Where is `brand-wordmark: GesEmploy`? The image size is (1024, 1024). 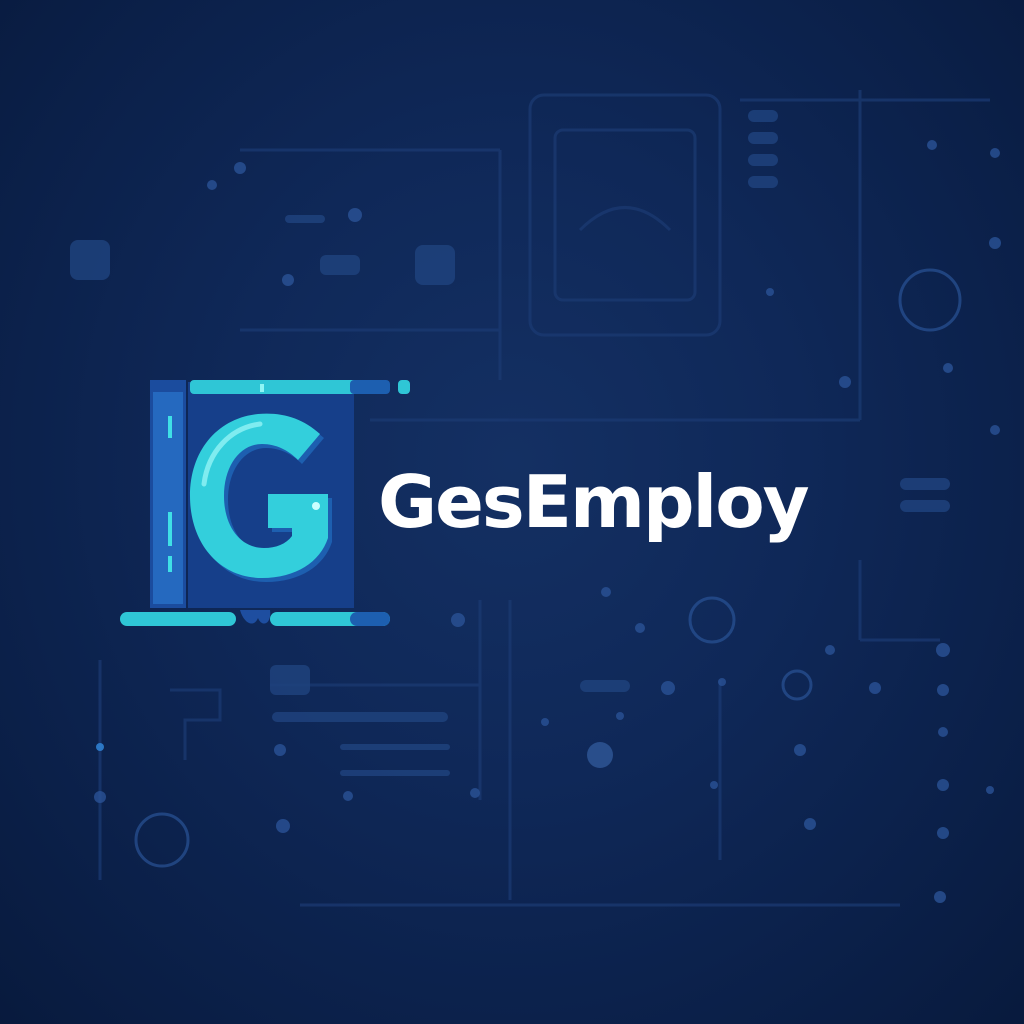 brand-wordmark: GesEmploy is located at coordinates (594, 502).